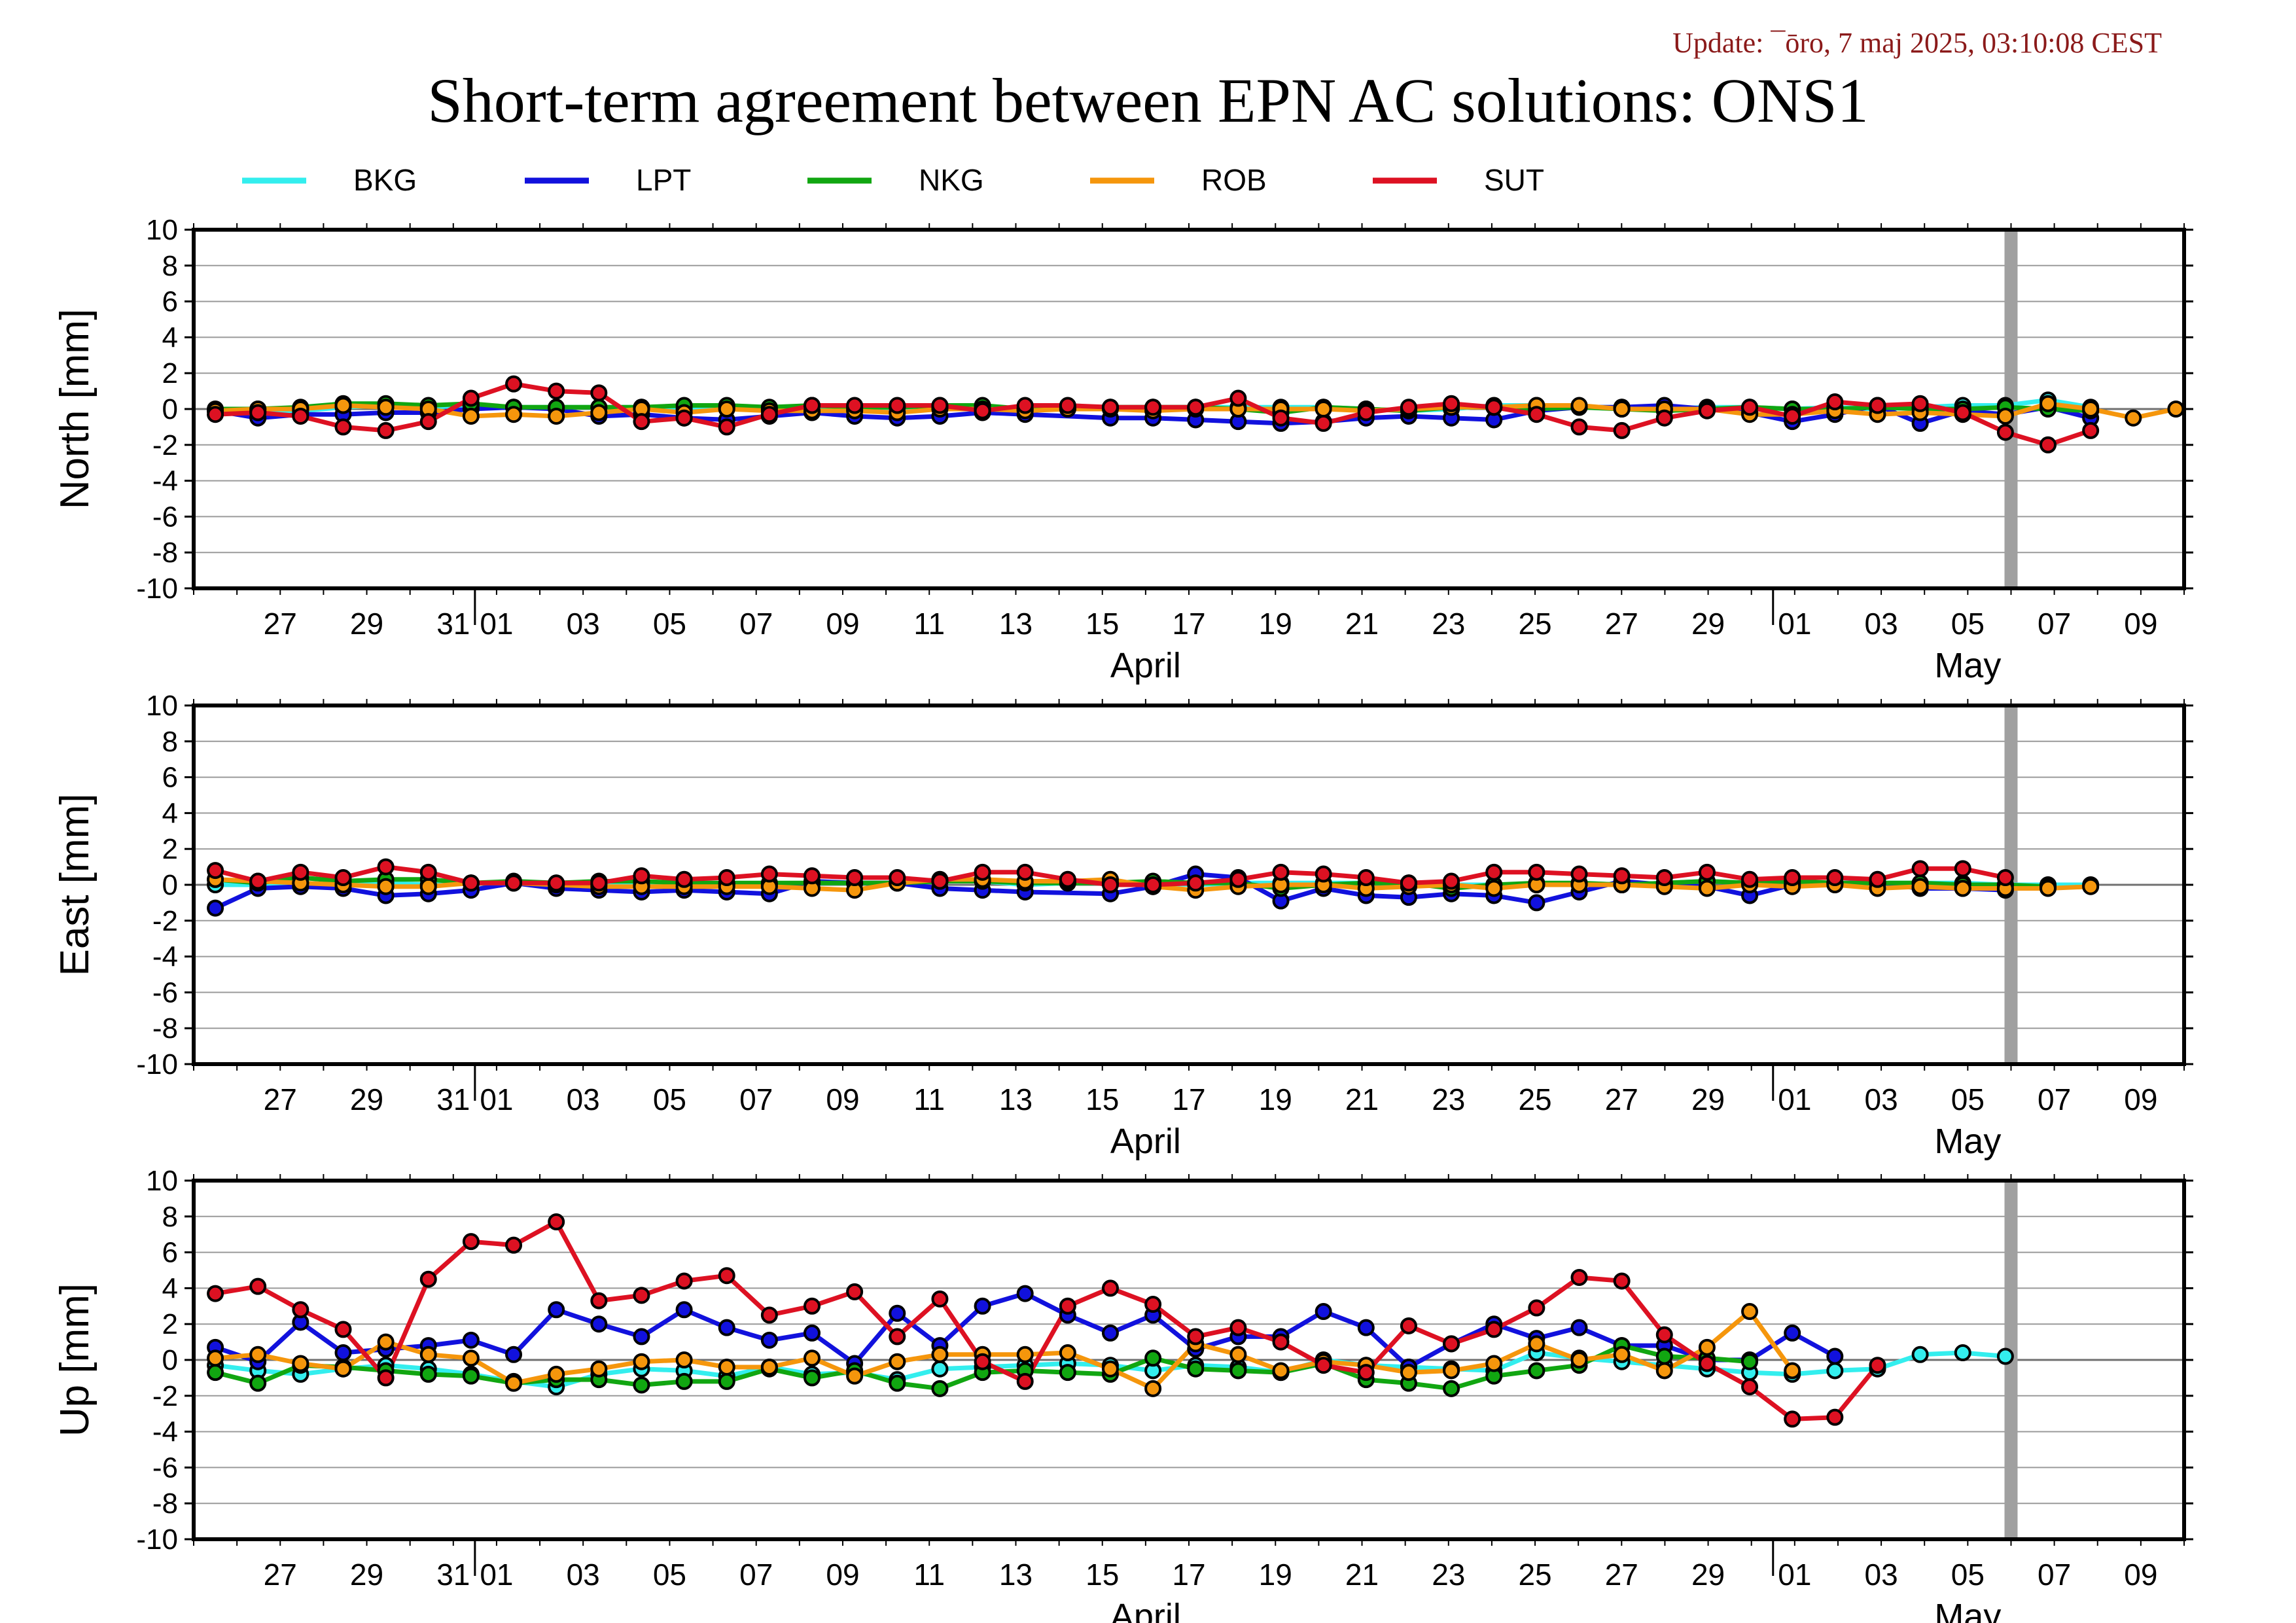 The height and width of the screenshot is (1623, 2296). I want to click on y-tick-label: -10, so click(157, 1540).